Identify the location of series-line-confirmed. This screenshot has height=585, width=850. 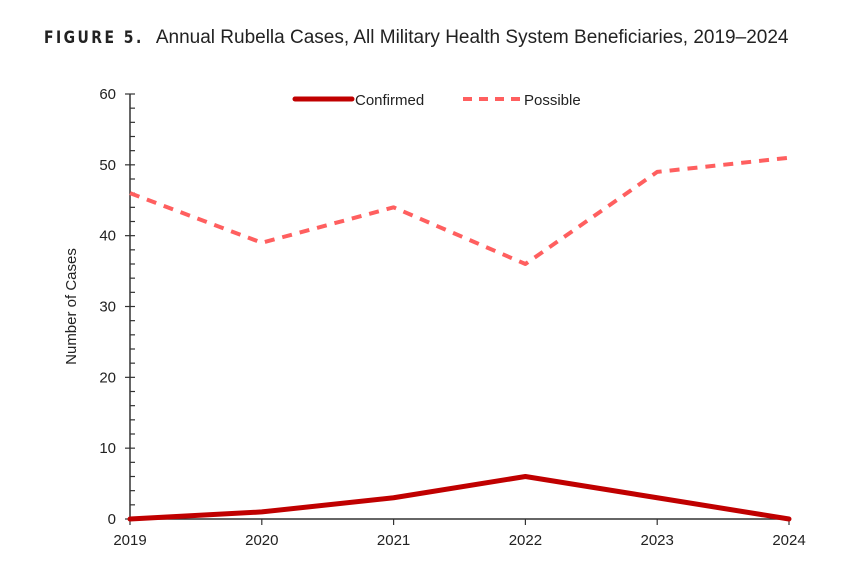
(459, 498).